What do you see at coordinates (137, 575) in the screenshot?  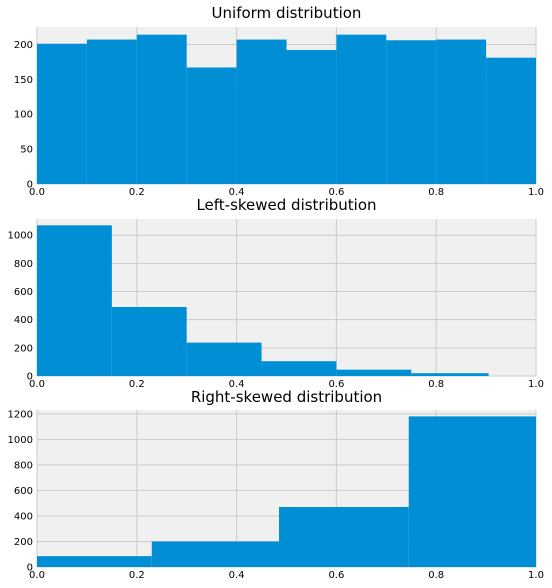 I see `right-skewed-x-tick-label: 0.2` at bounding box center [137, 575].